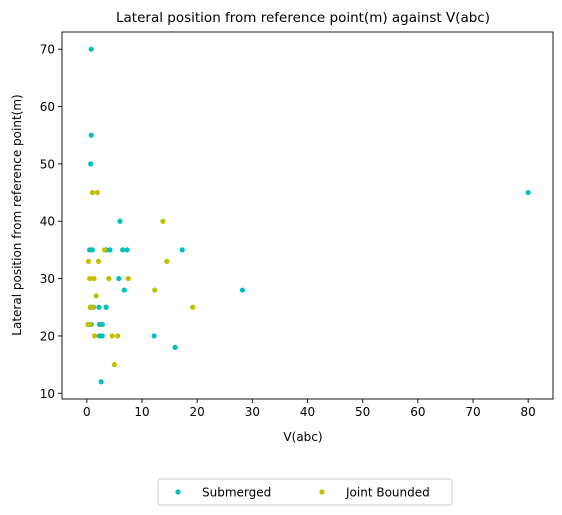 Image resolution: width=562 pixels, height=515 pixels. I want to click on legend: Submerged Joint Bounded, so click(305, 492).